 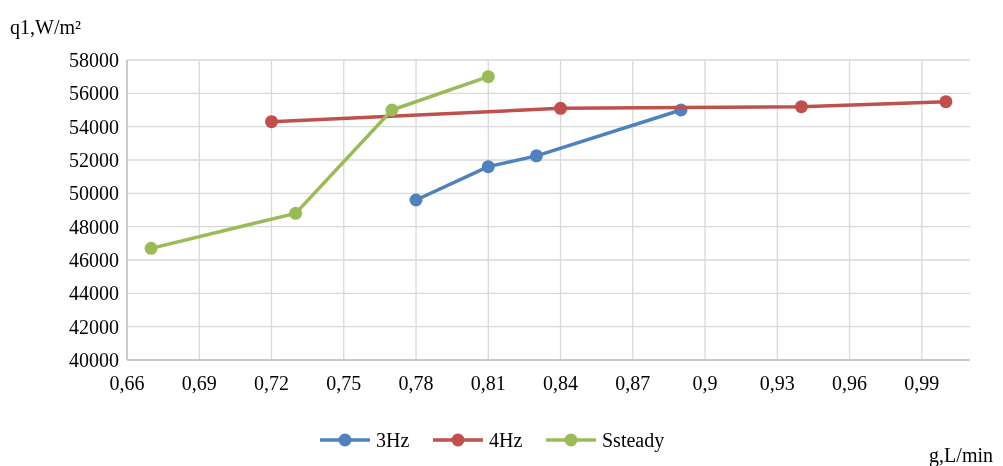 What do you see at coordinates (961, 455) in the screenshot?
I see `x-axis-title: g,L/min` at bounding box center [961, 455].